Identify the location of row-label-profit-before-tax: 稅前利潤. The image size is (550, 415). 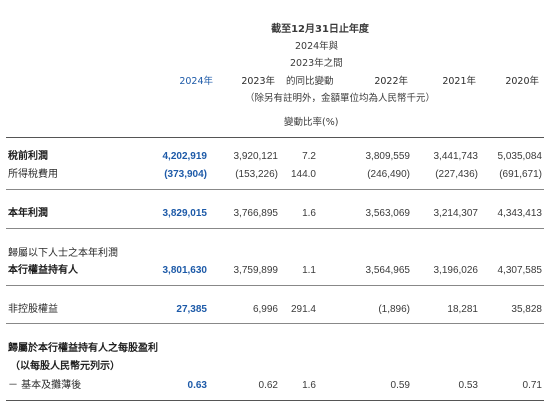
(28, 156).